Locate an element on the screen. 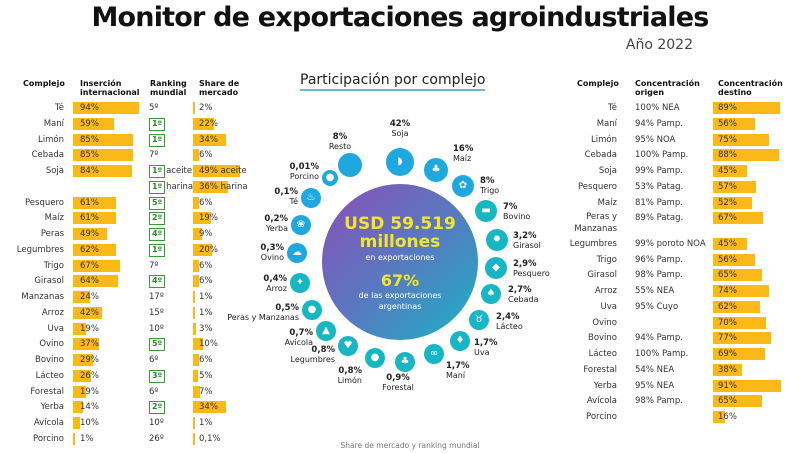 Image resolution: width=800 pixels, height=453 pixels. insercion-value: 67% is located at coordinates (89, 265).